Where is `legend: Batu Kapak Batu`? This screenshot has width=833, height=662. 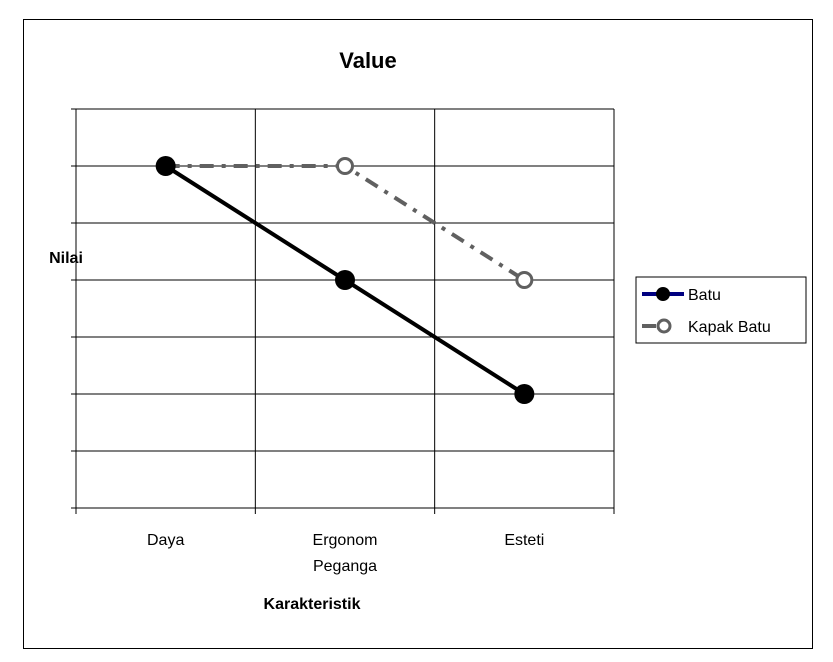 legend: Batu Kapak Batu is located at coordinates (721, 310).